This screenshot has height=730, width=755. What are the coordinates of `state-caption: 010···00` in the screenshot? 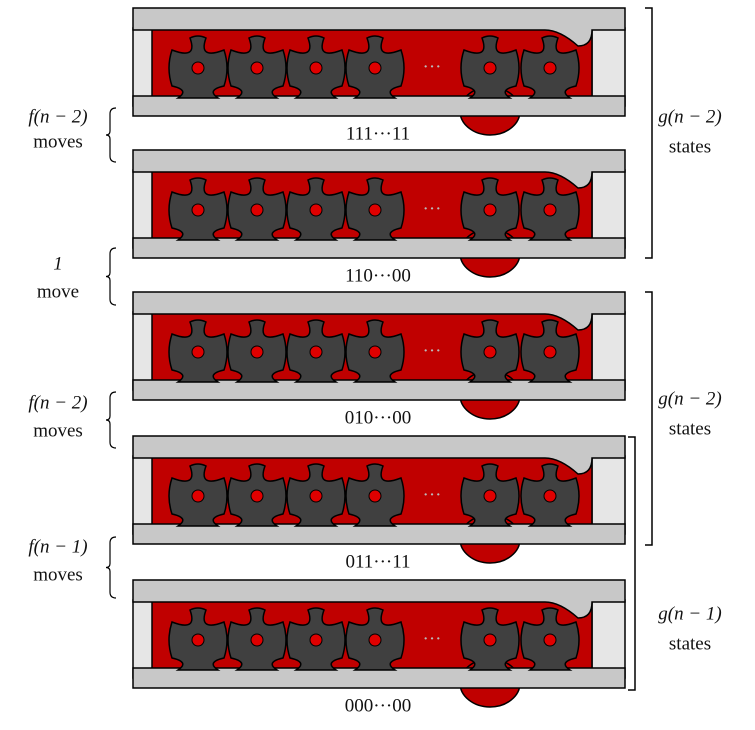 It's located at (378, 417).